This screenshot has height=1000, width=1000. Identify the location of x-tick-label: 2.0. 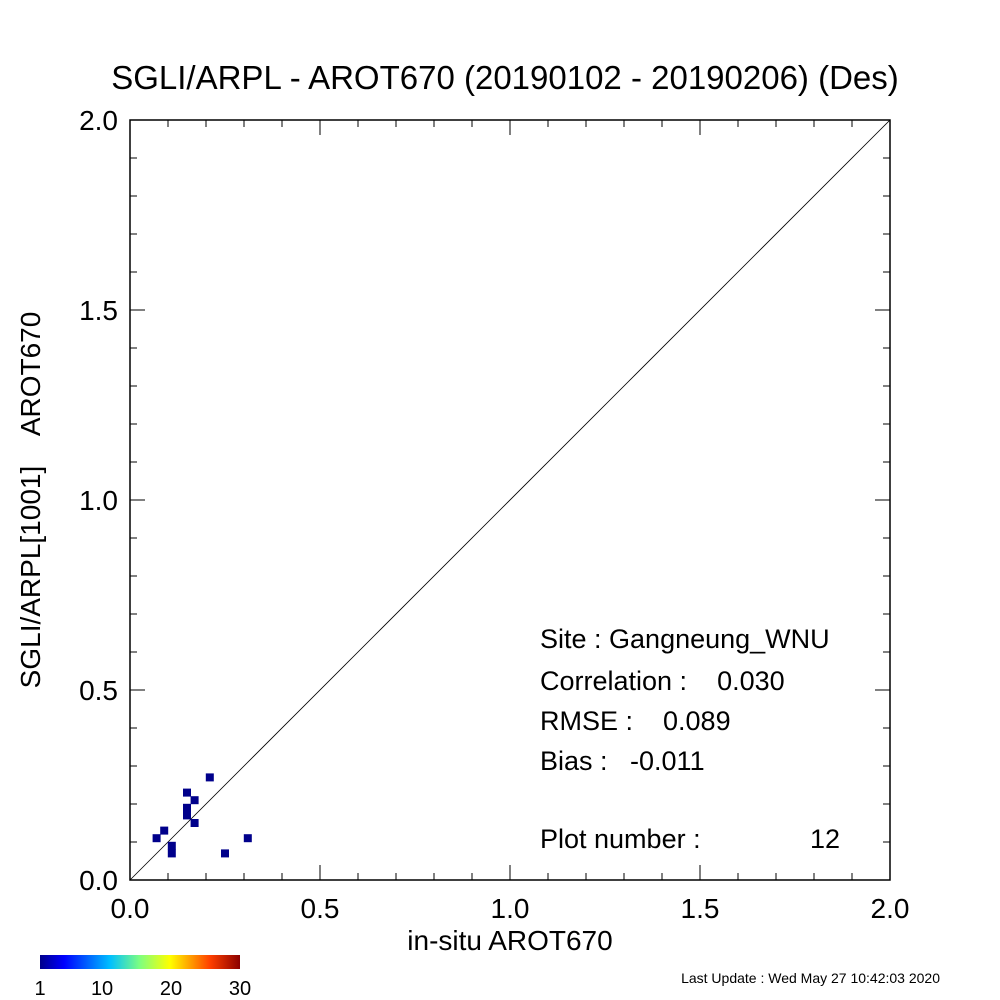
(890, 908).